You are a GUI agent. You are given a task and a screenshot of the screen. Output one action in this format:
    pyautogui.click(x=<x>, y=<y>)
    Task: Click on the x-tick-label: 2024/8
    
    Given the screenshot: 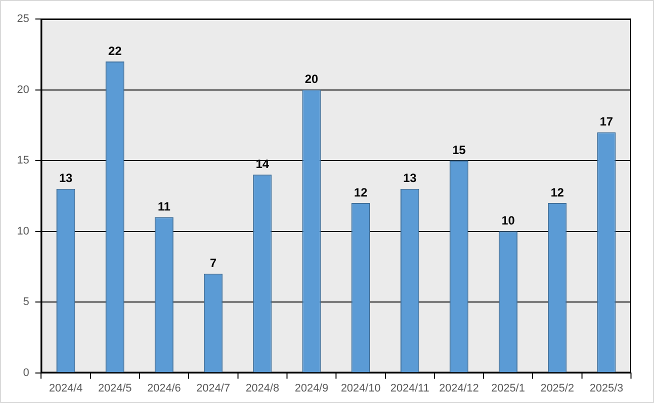 What is the action you would take?
    pyautogui.click(x=263, y=388)
    